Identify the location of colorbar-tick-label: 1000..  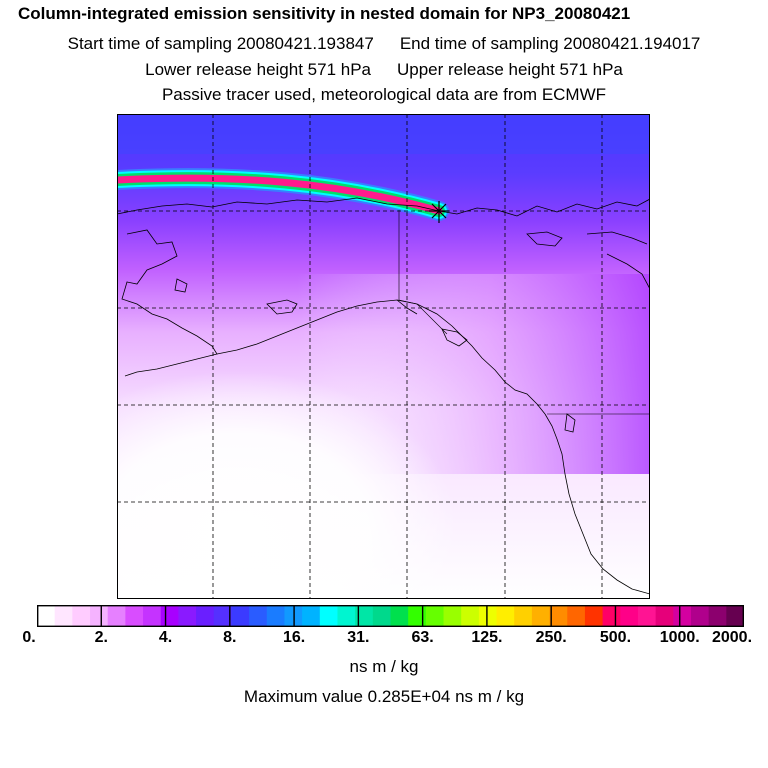
(679, 637).